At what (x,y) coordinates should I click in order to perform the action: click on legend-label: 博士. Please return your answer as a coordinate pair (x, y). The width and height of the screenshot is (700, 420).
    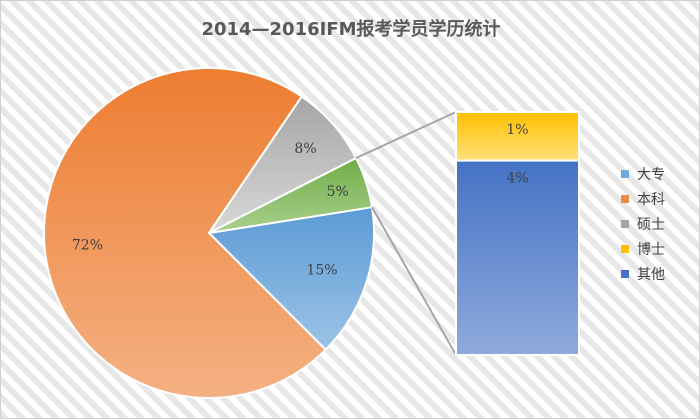
    Looking at the image, I should click on (651, 249).